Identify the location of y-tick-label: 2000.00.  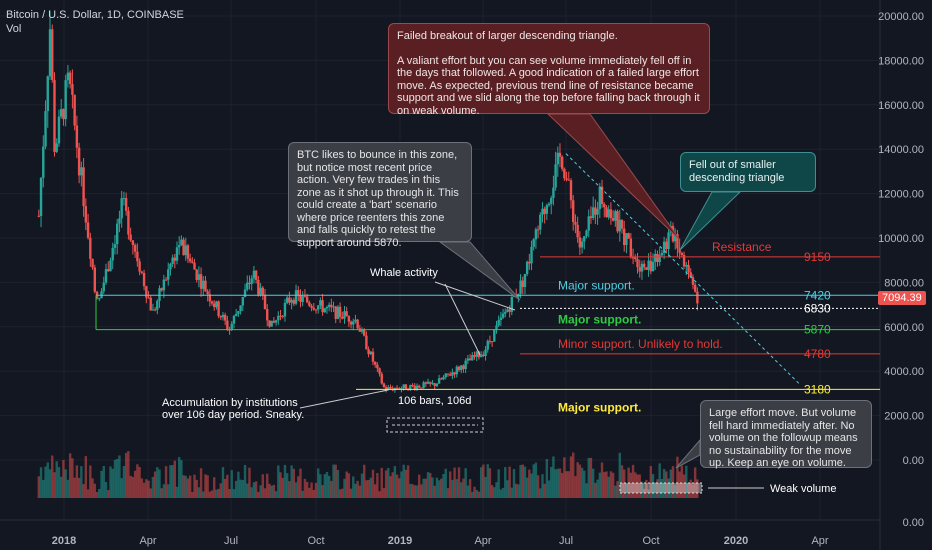
(904, 417).